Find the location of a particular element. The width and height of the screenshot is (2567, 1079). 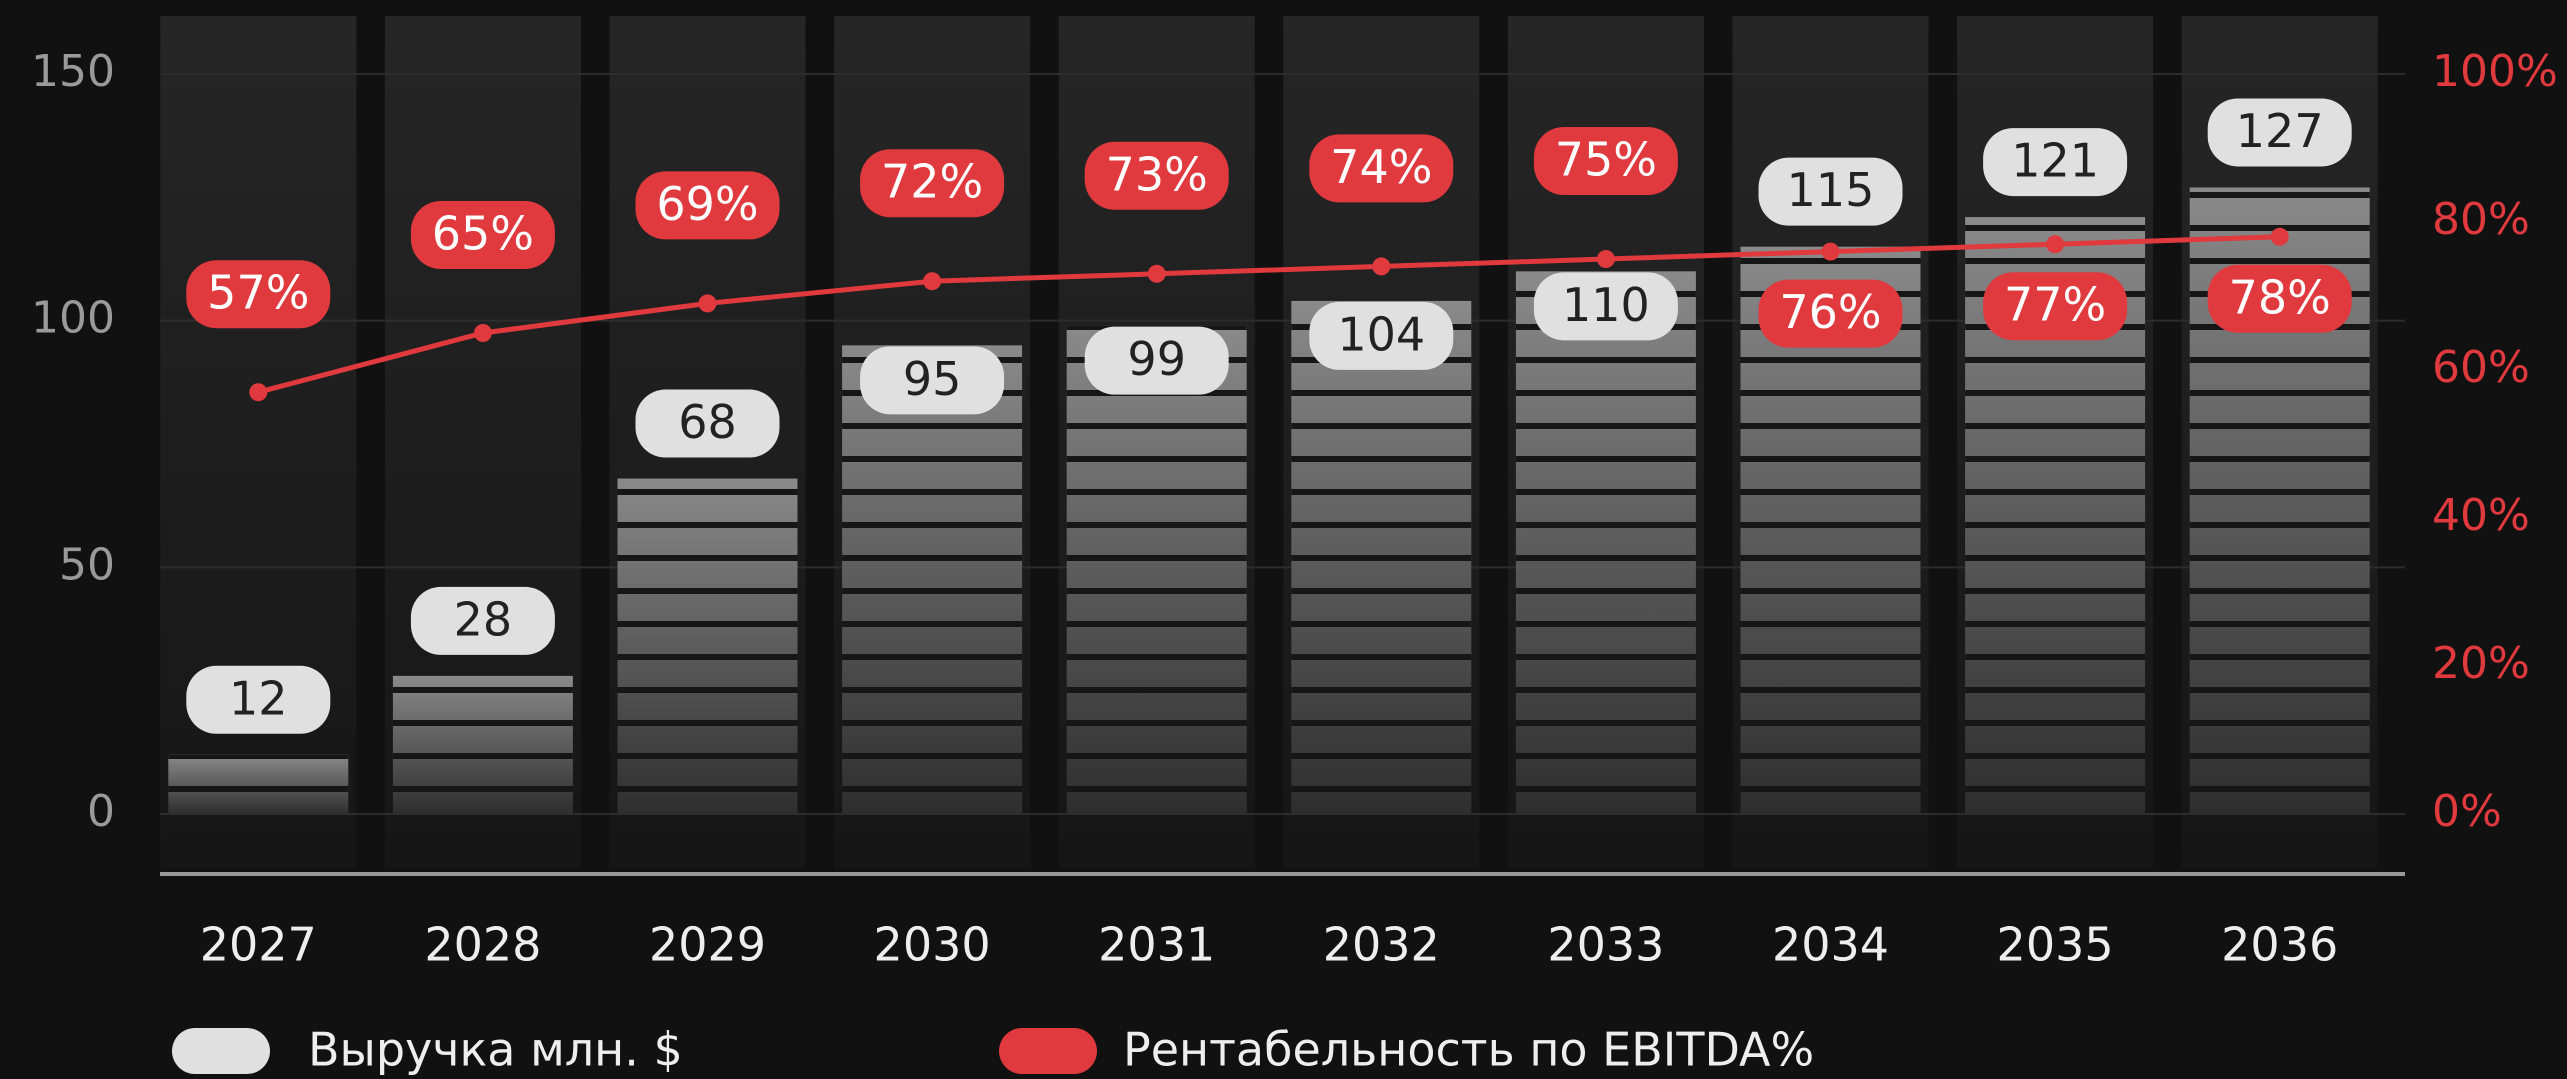

line-value-label: 74% is located at coordinates (1381, 167).